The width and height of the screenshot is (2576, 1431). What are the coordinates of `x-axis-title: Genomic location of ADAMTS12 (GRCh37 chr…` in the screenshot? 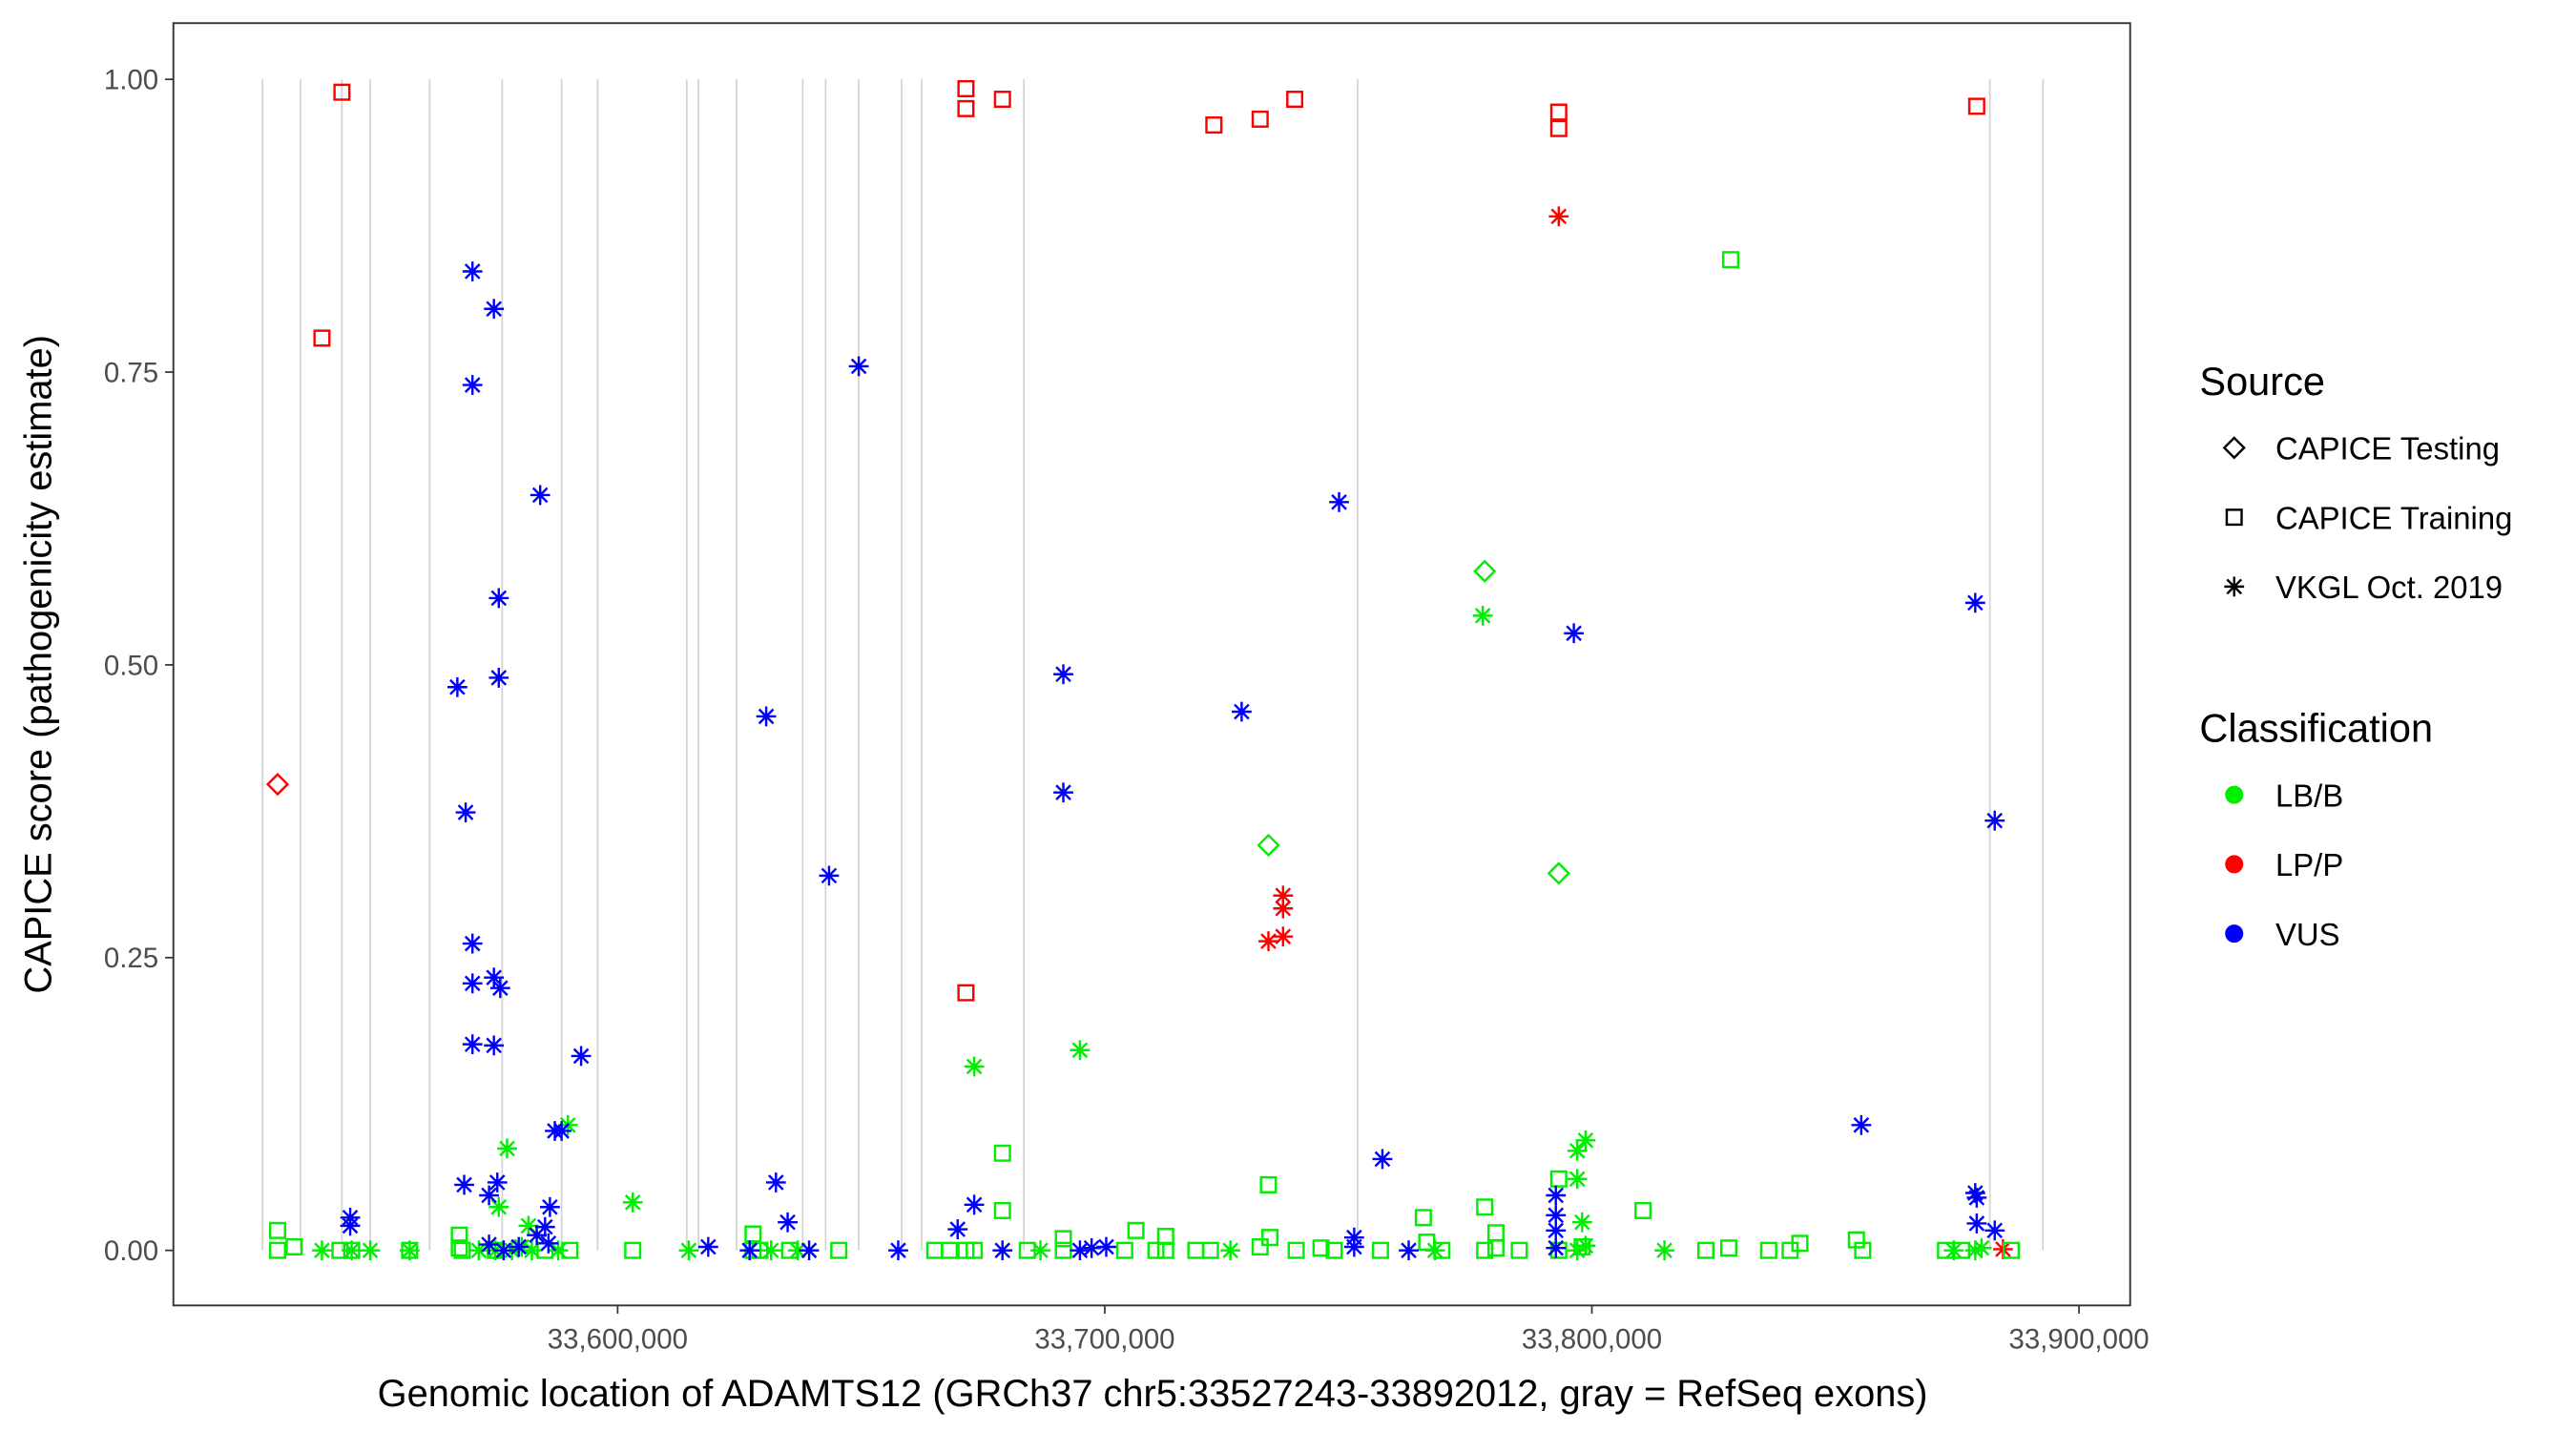 It's located at (1153, 1394).